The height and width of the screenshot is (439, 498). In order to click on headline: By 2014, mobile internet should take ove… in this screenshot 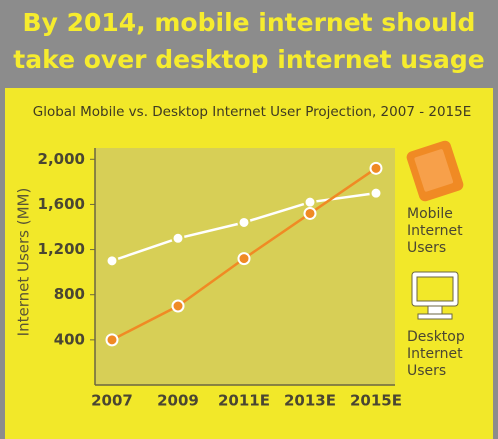, I will do `click(249, 41)`.